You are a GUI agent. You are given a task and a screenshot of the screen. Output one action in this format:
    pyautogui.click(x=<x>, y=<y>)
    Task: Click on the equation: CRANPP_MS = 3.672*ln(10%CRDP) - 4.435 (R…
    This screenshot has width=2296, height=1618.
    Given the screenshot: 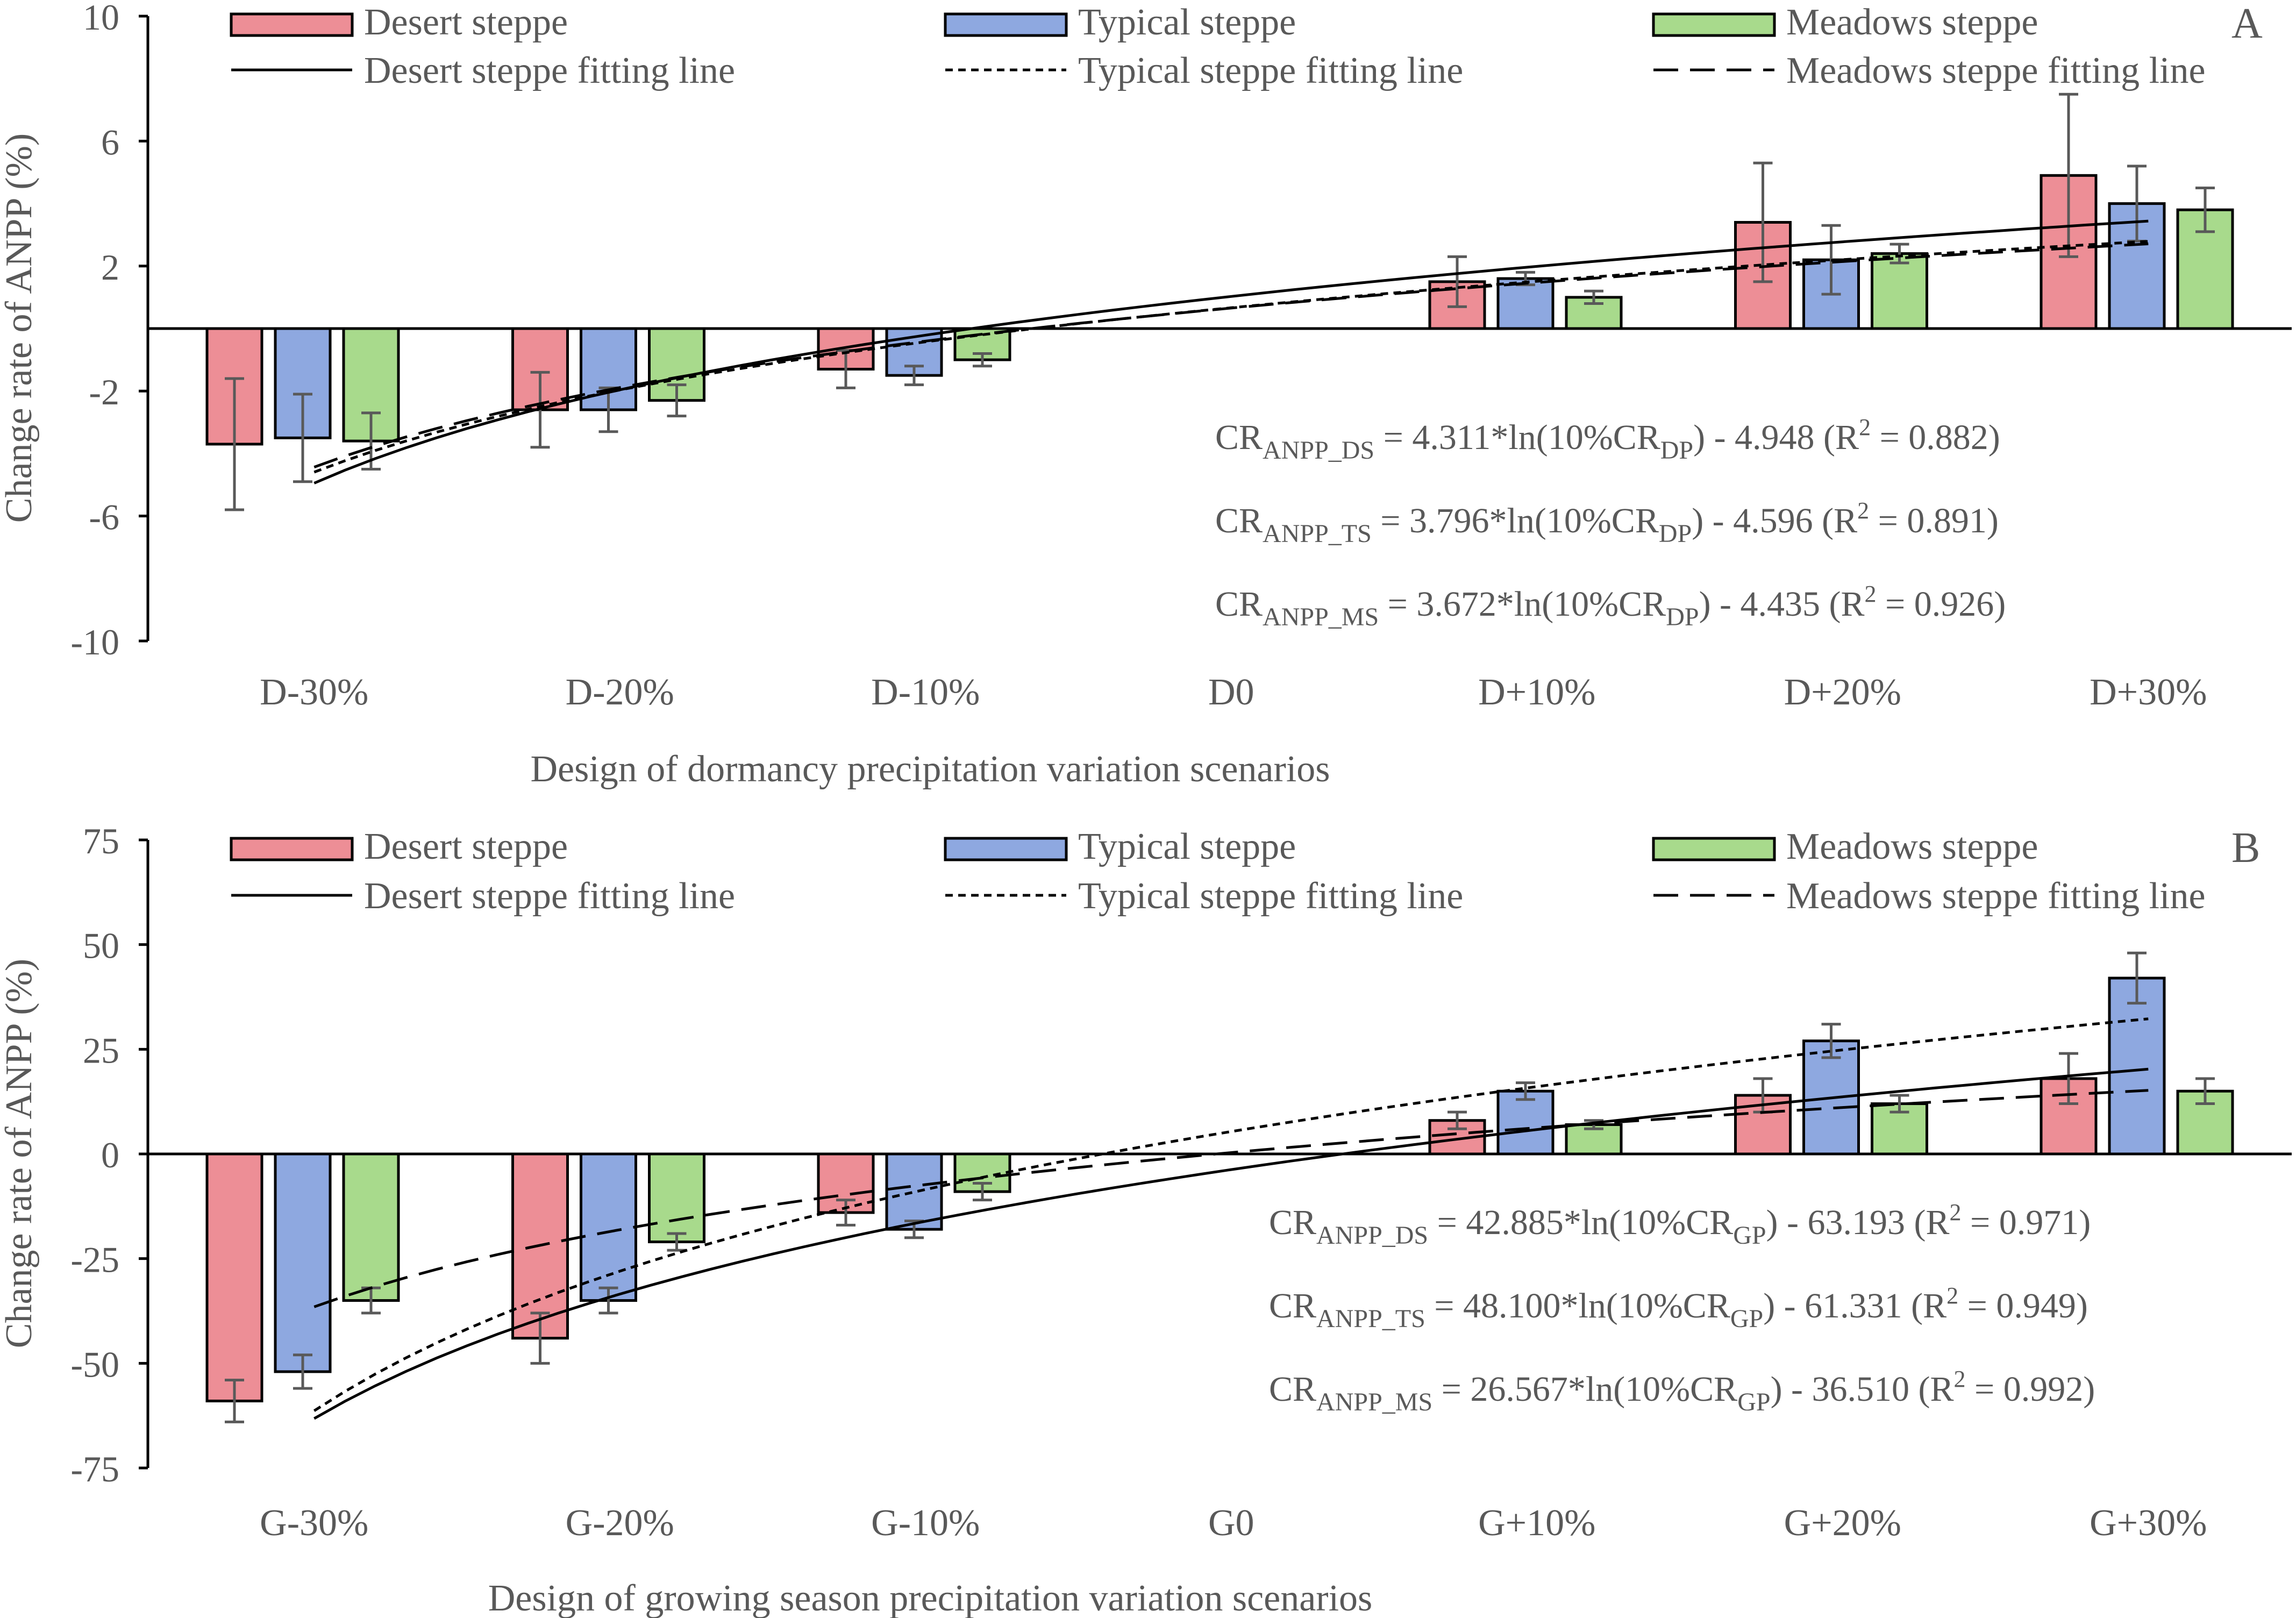 What is the action you would take?
    pyautogui.click(x=1610, y=606)
    